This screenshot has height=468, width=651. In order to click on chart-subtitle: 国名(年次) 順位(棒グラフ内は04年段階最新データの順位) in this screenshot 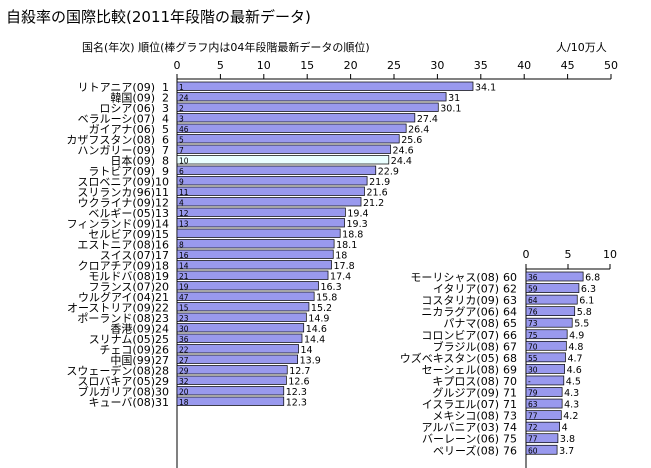, I will do `click(226, 47)`.